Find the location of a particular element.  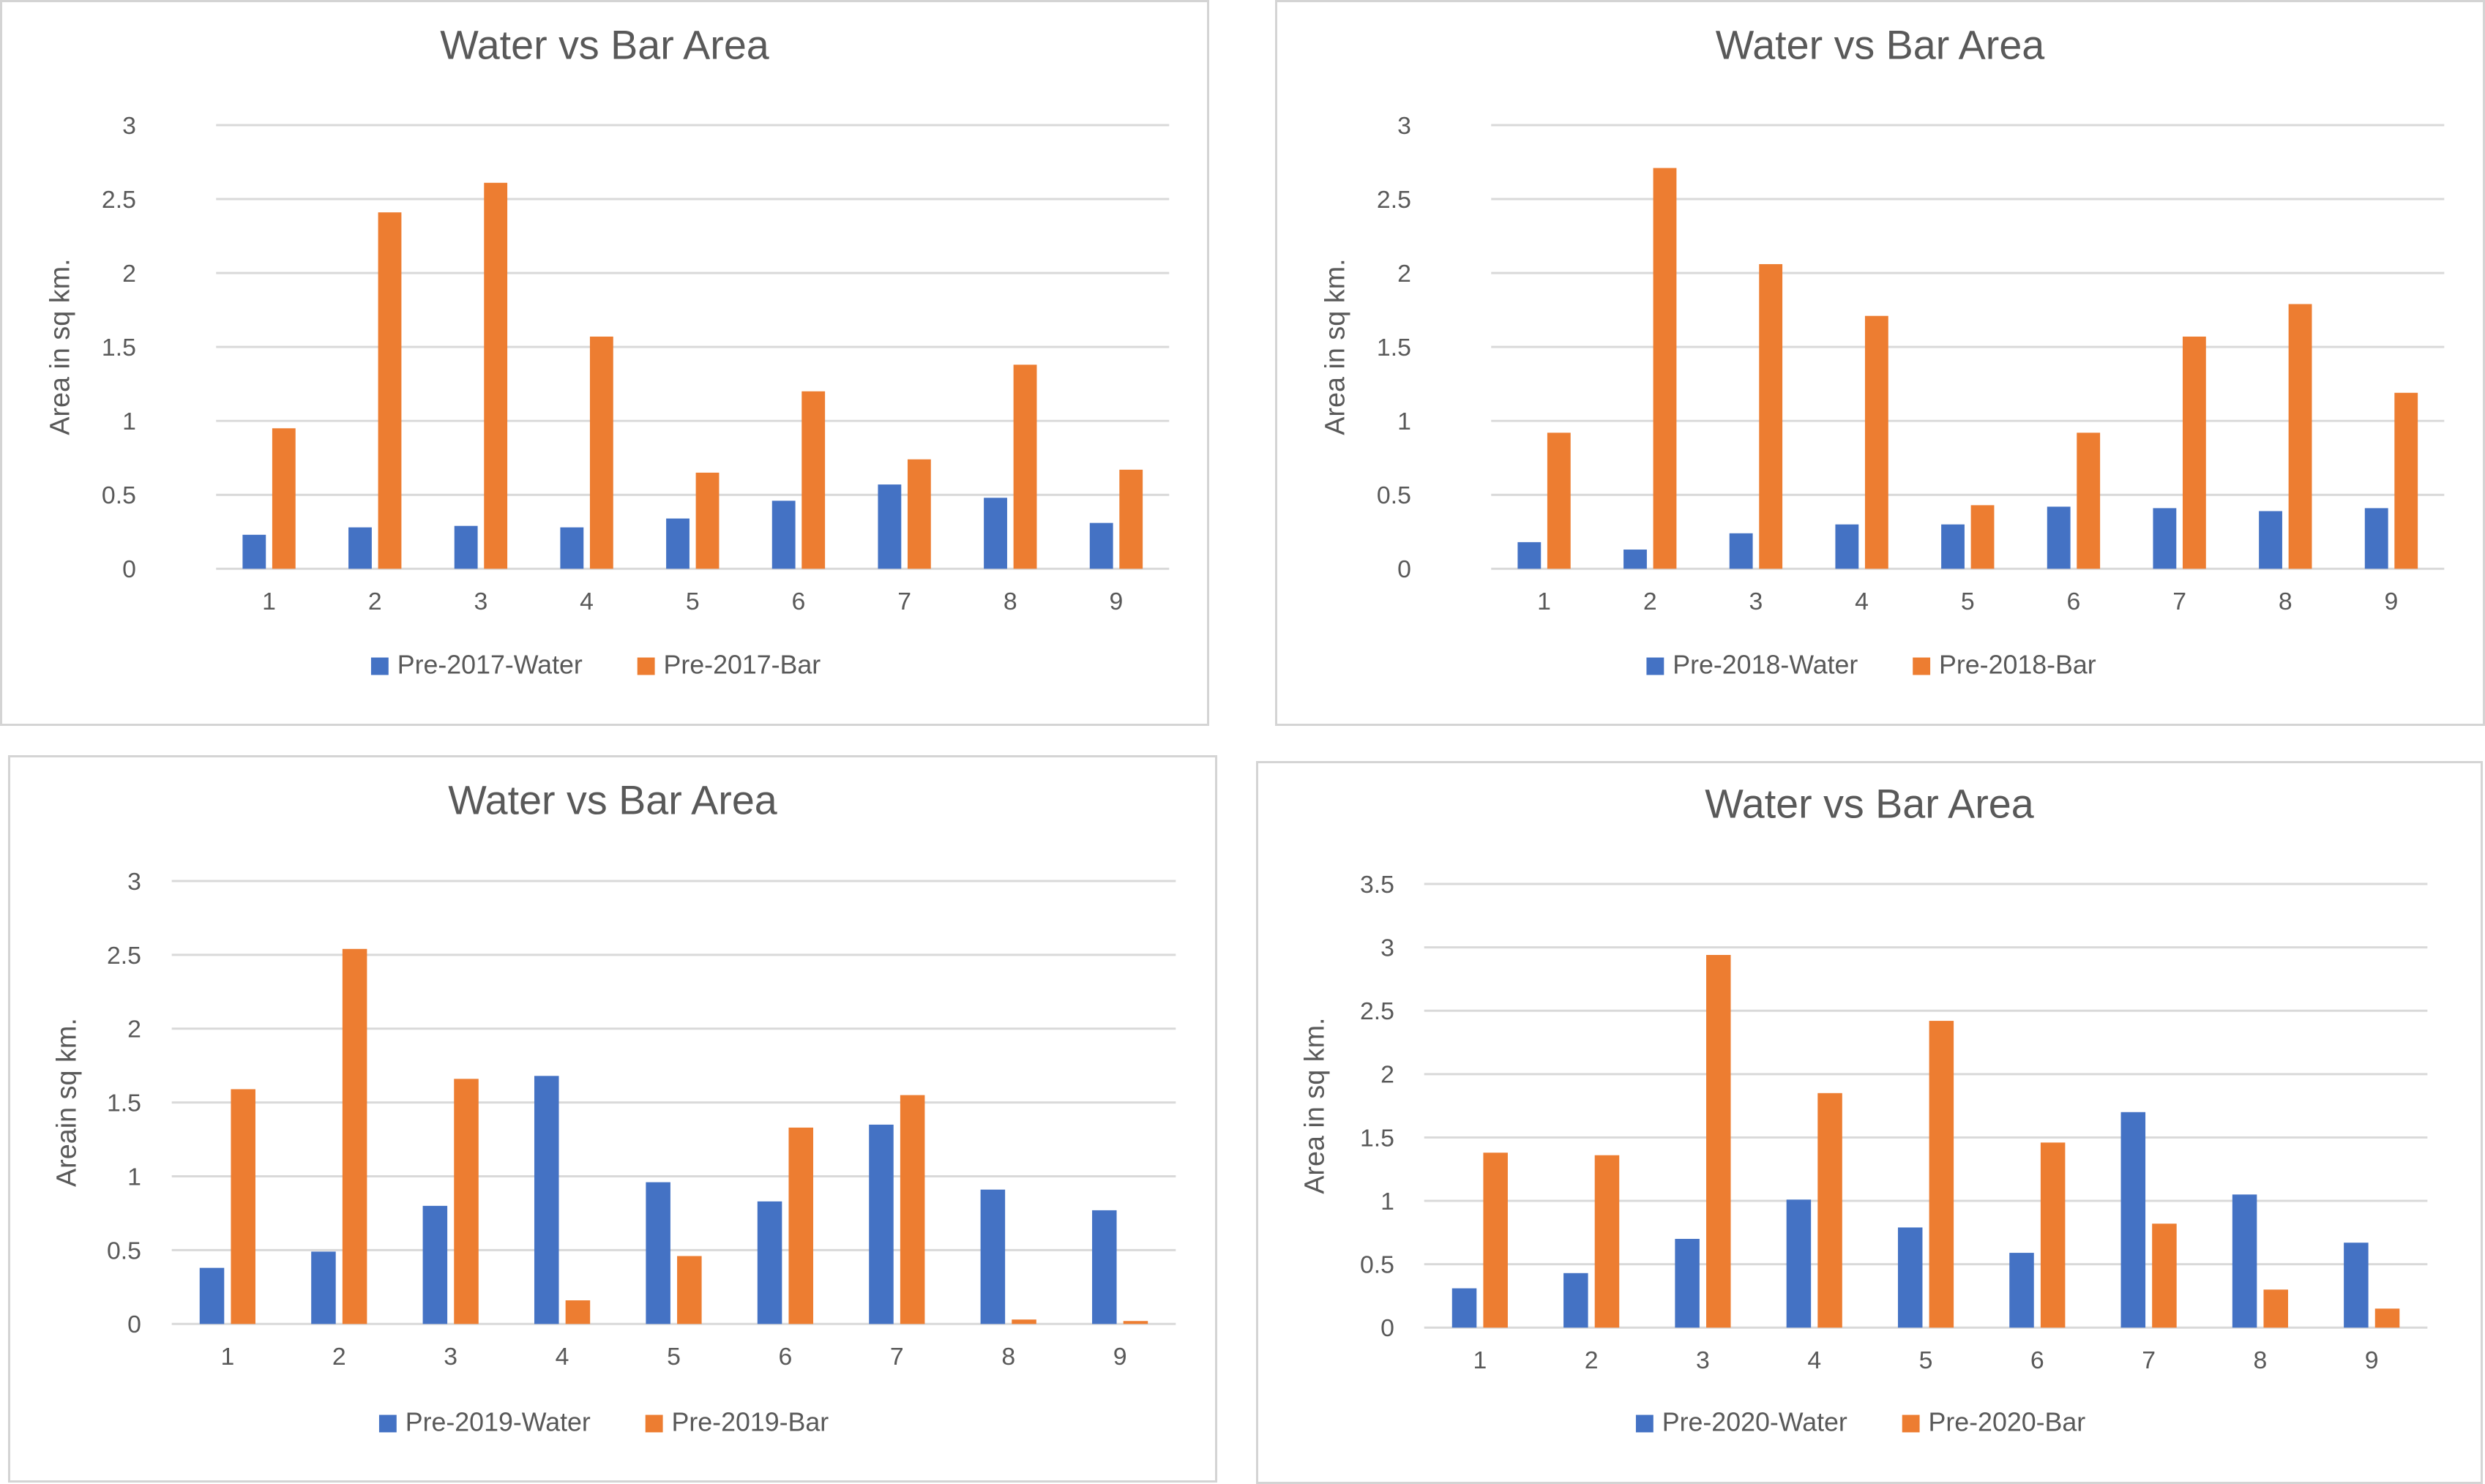

legend-label: Pre-2018-Water is located at coordinates (1765, 664).